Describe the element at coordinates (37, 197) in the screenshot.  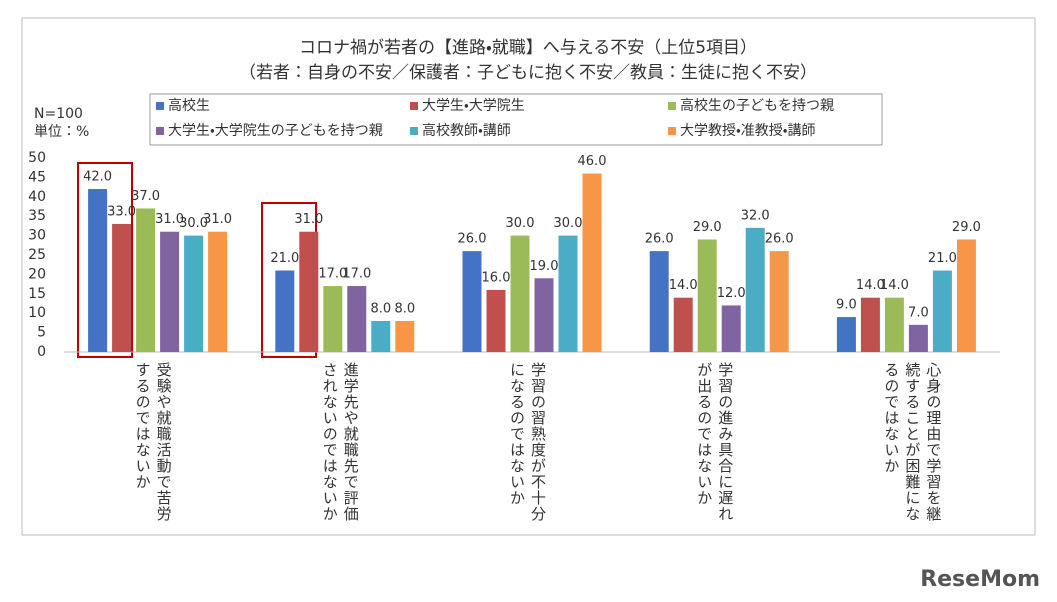
I see `y-tick-label: 40` at that location.